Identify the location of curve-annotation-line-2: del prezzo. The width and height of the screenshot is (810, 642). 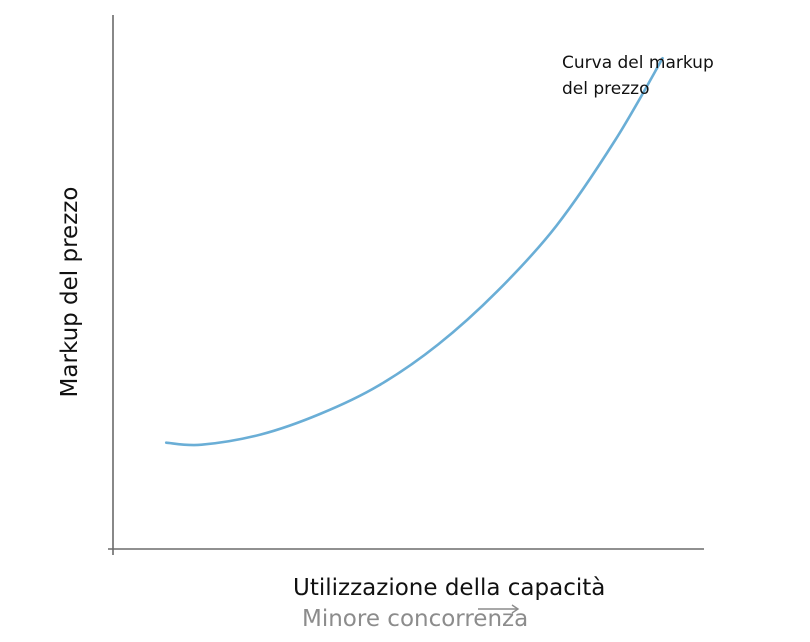
(606, 89).